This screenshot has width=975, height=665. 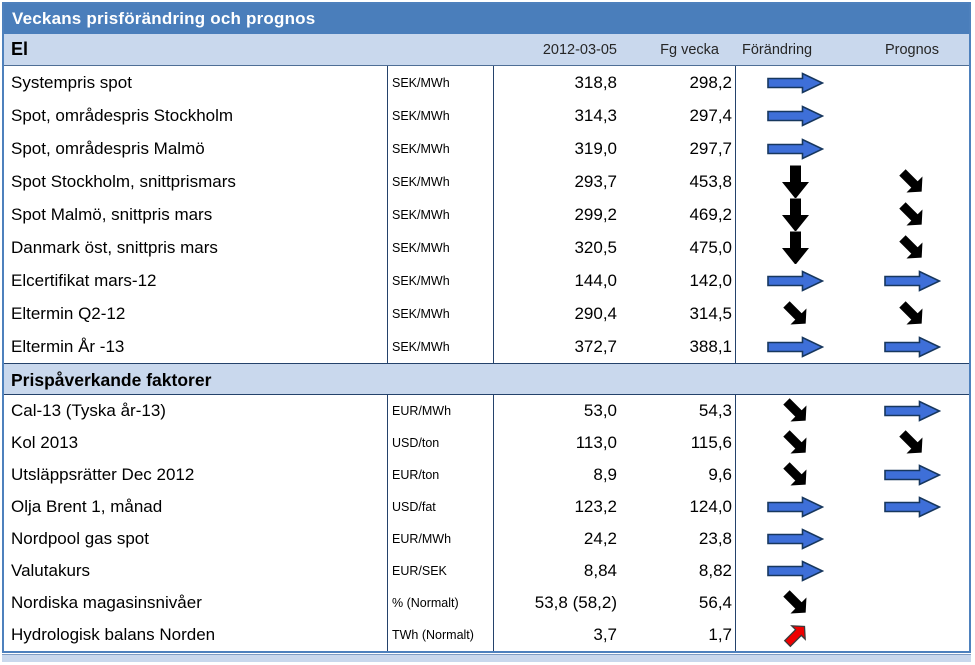 What do you see at coordinates (720, 634) in the screenshot?
I see `previous-week-value: 1,7` at bounding box center [720, 634].